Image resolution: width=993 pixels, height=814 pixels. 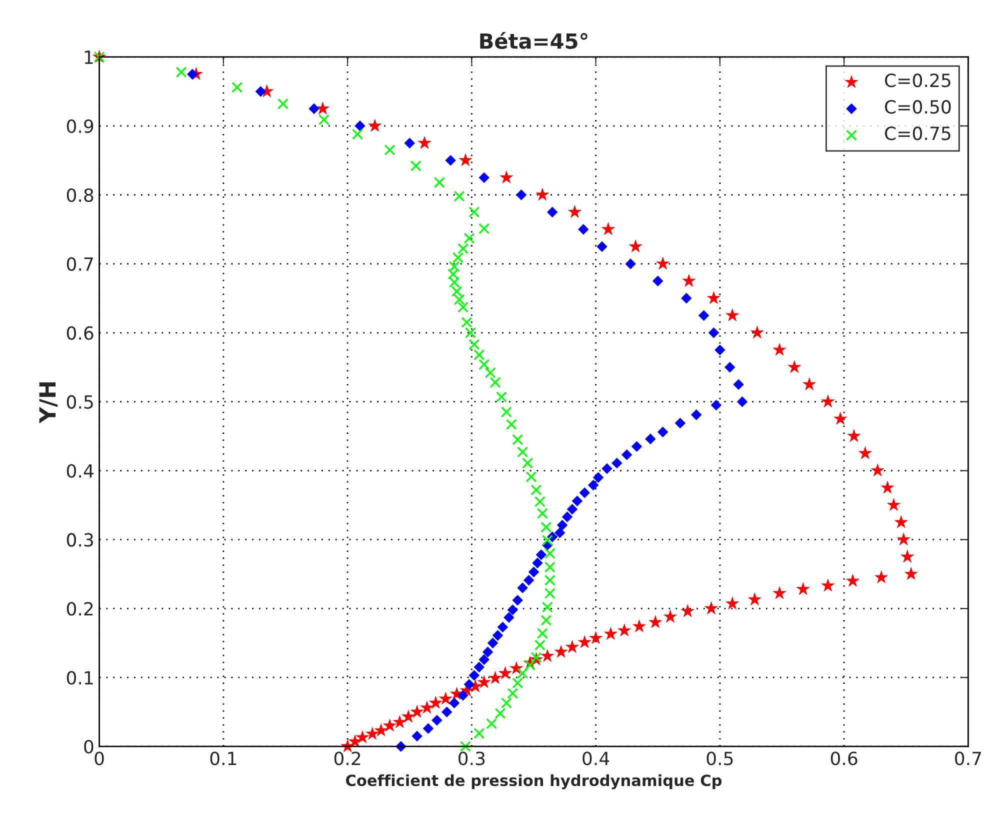 I want to click on y-tick-label: 0.1, so click(x=79, y=677).